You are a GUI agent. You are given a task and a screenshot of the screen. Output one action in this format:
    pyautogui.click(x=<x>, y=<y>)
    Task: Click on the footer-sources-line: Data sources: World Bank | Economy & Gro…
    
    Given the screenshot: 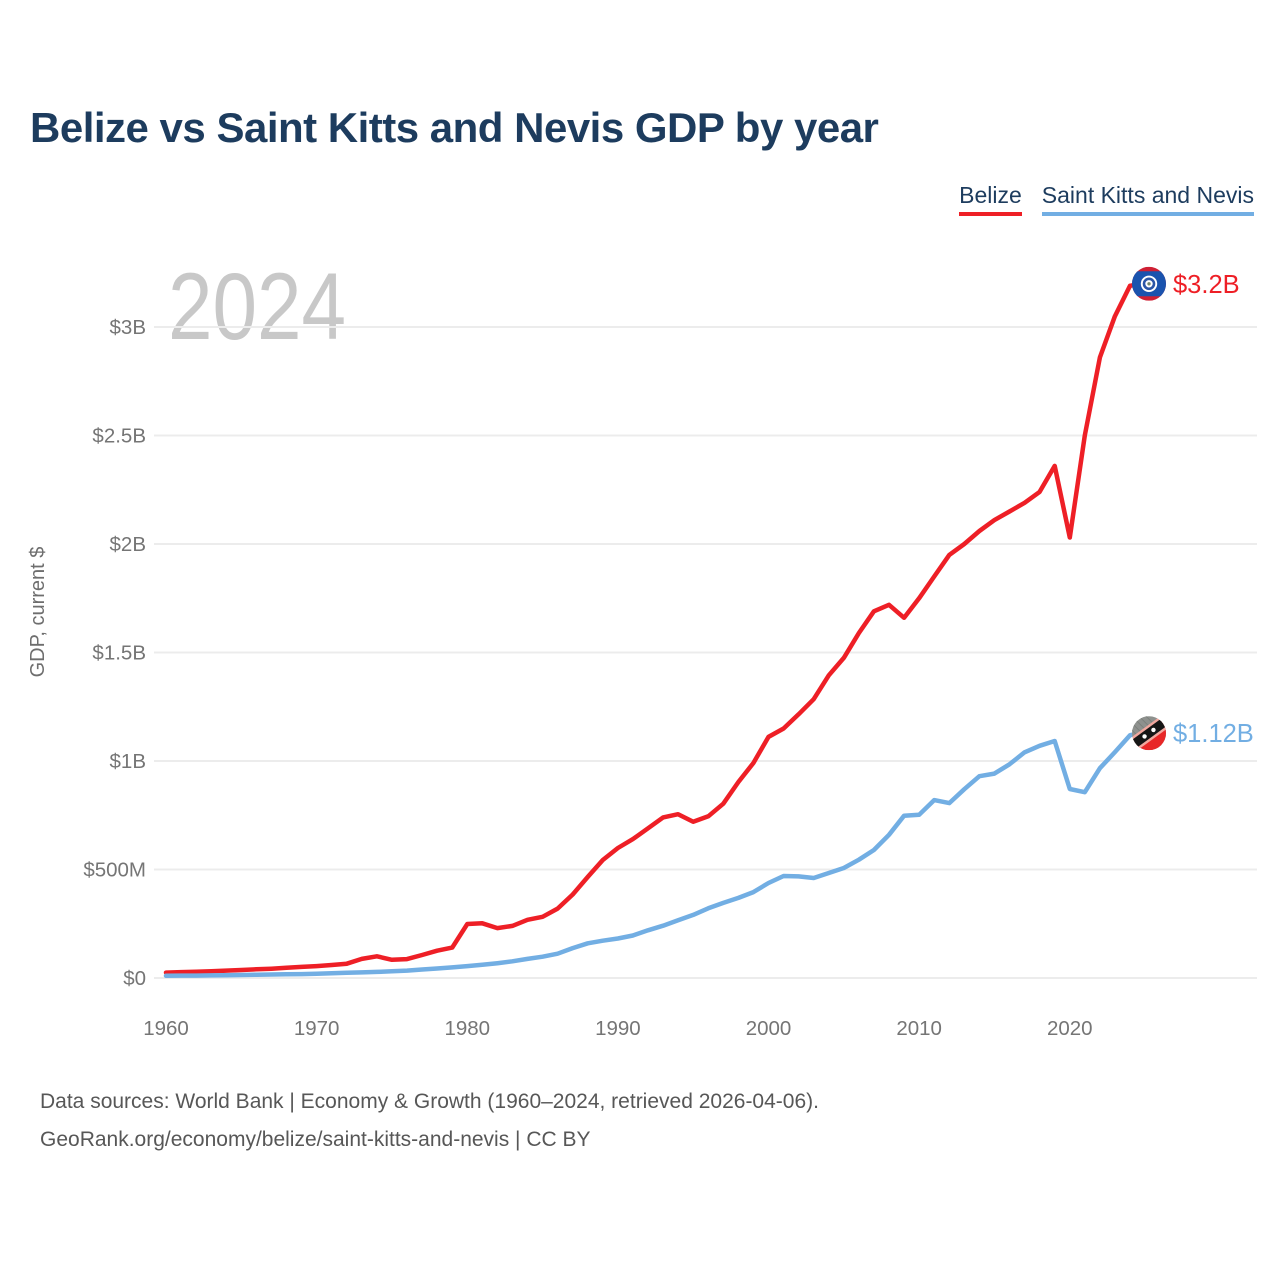 What is the action you would take?
    pyautogui.click(x=429, y=1101)
    